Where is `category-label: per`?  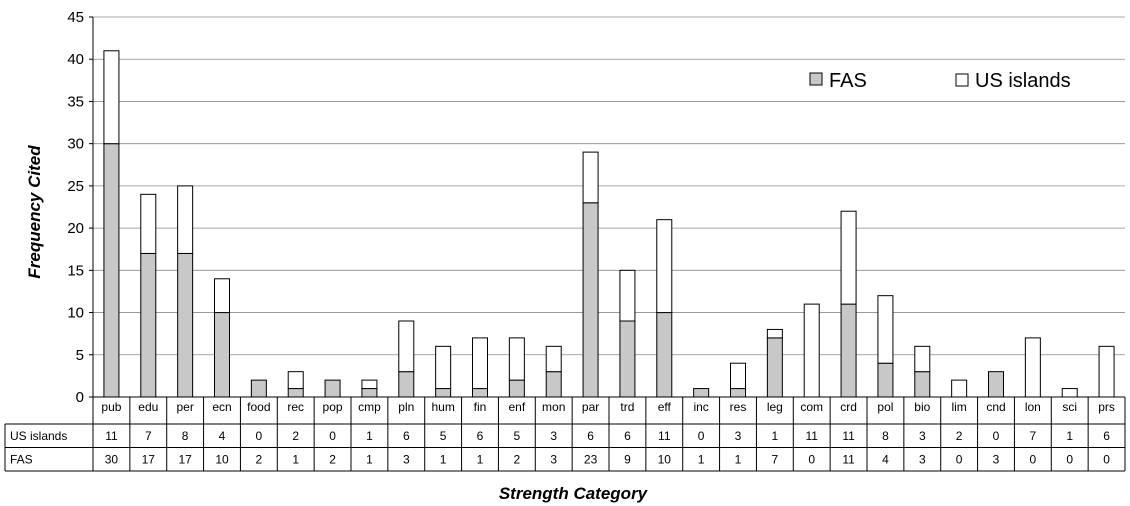 category-label: per is located at coordinates (184, 407).